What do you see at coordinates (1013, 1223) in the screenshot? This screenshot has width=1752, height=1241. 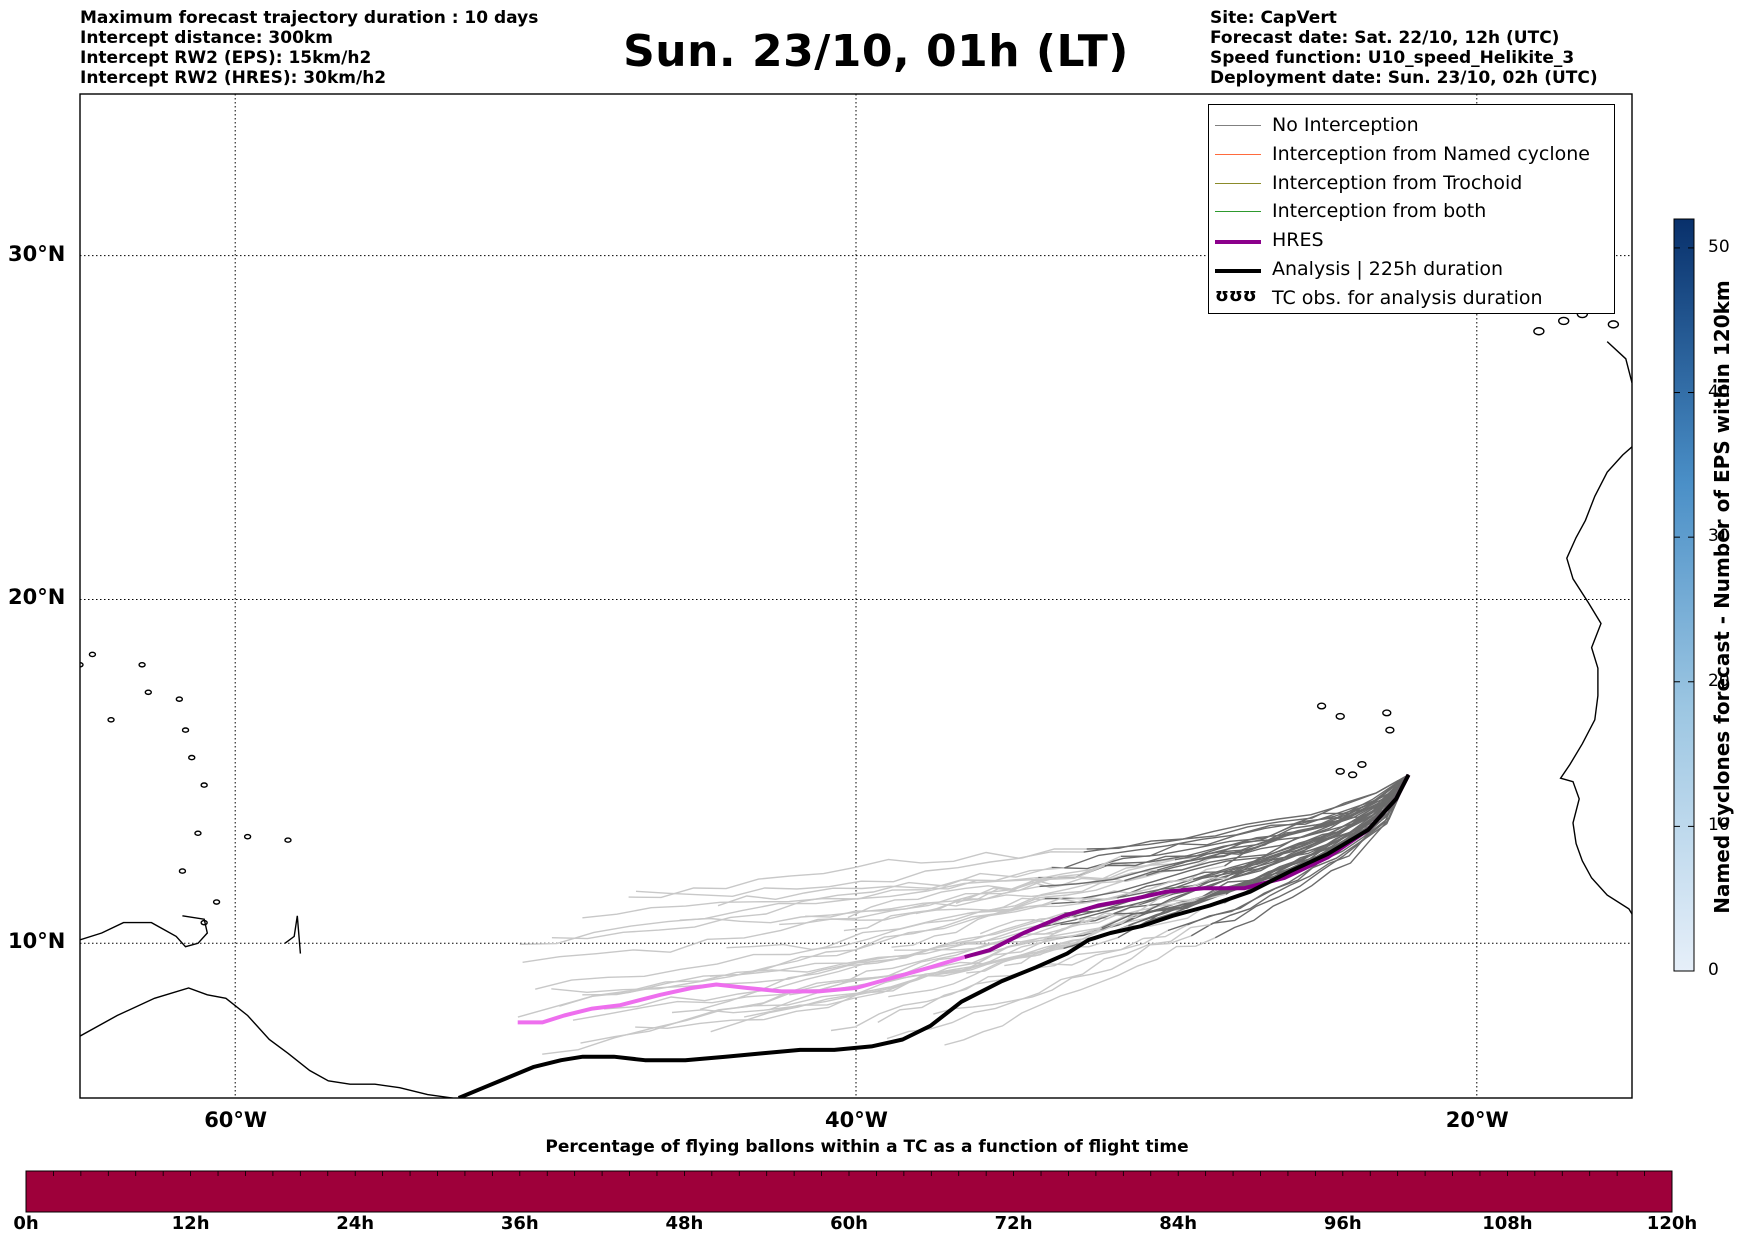 I see `flight-time-tick-label: 72h` at bounding box center [1013, 1223].